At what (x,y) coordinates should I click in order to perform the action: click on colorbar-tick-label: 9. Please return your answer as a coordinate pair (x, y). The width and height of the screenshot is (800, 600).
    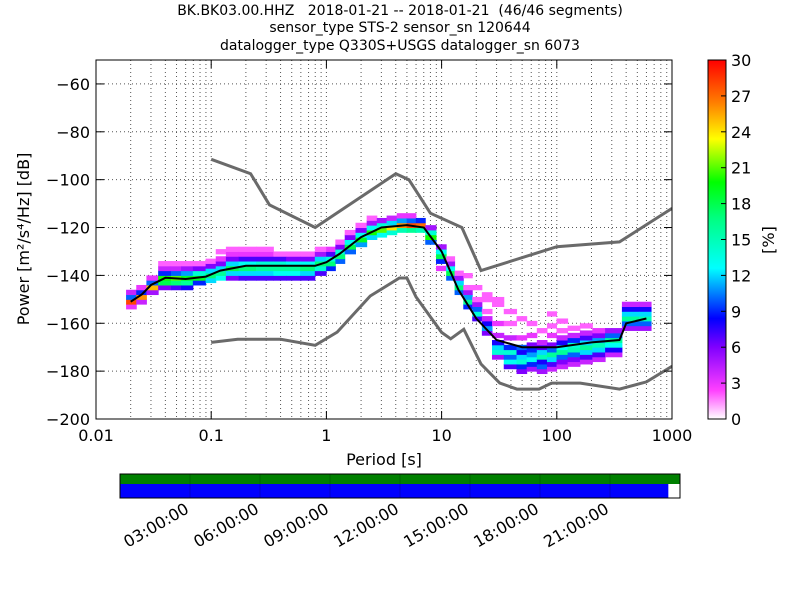
    Looking at the image, I should click on (736, 311).